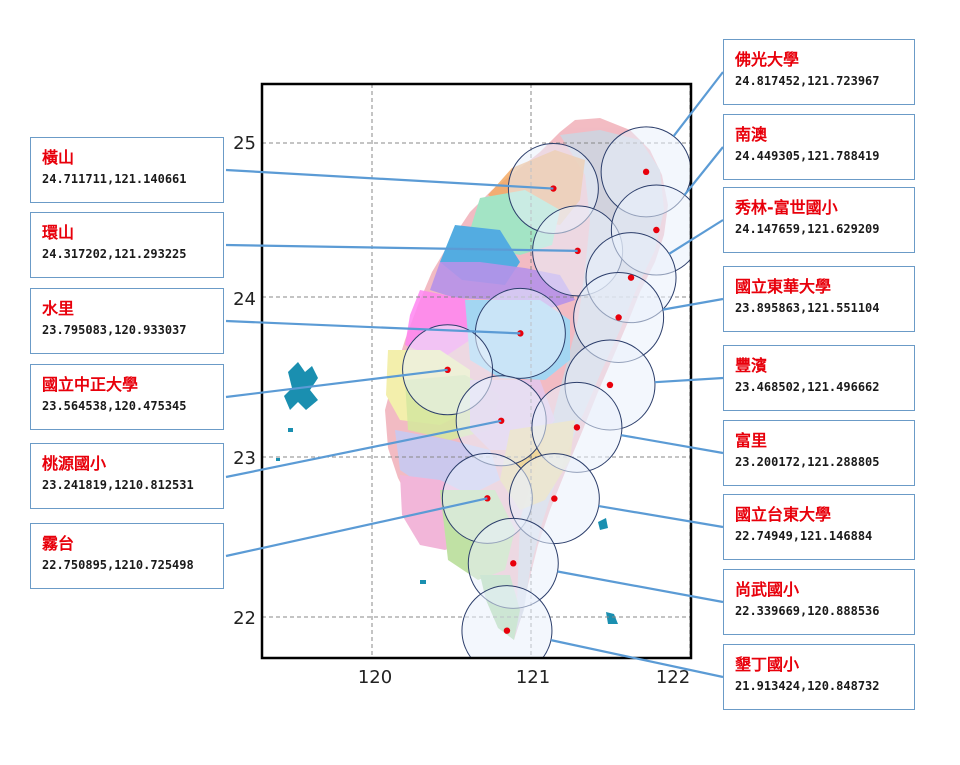 The height and width of the screenshot is (765, 960). What do you see at coordinates (751, 440) in the screenshot?
I see `station-name: 富里` at bounding box center [751, 440].